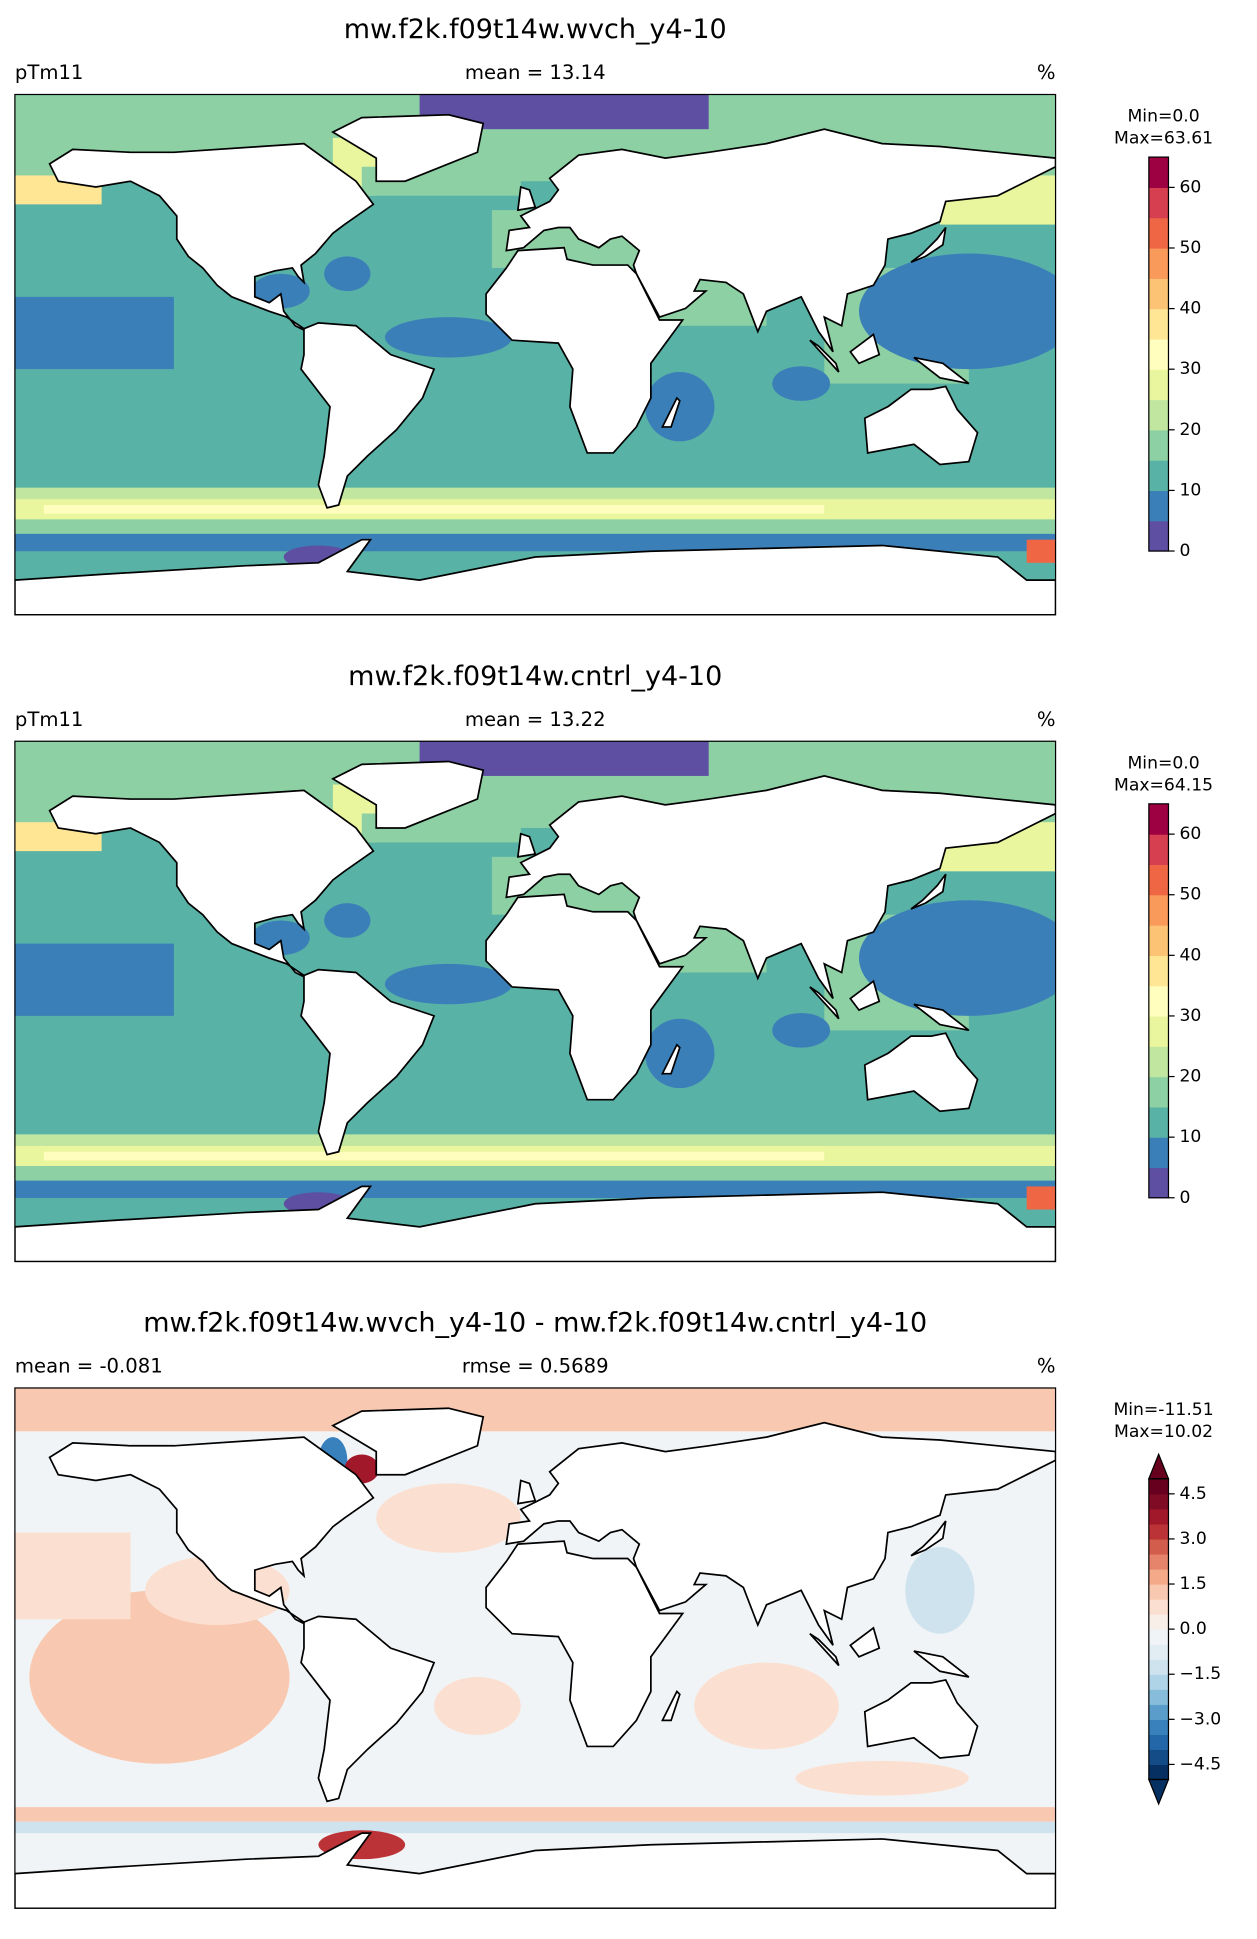 This screenshot has width=1257, height=1939. Describe the element at coordinates (1201, 1674) in the screenshot. I see `colorbar-tick-label: −1.5` at that location.